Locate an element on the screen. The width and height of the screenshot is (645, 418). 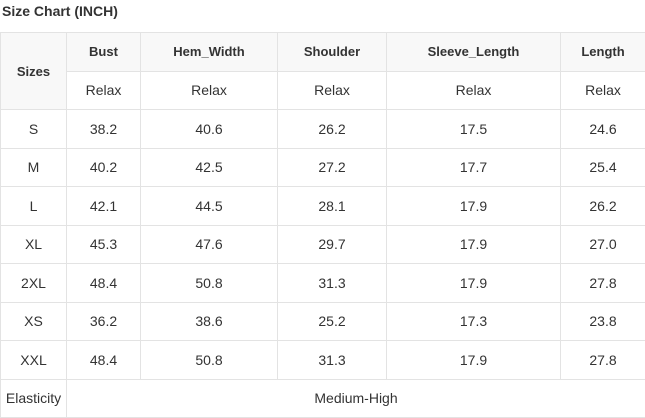
column-header: Shoulder is located at coordinates (332, 52).